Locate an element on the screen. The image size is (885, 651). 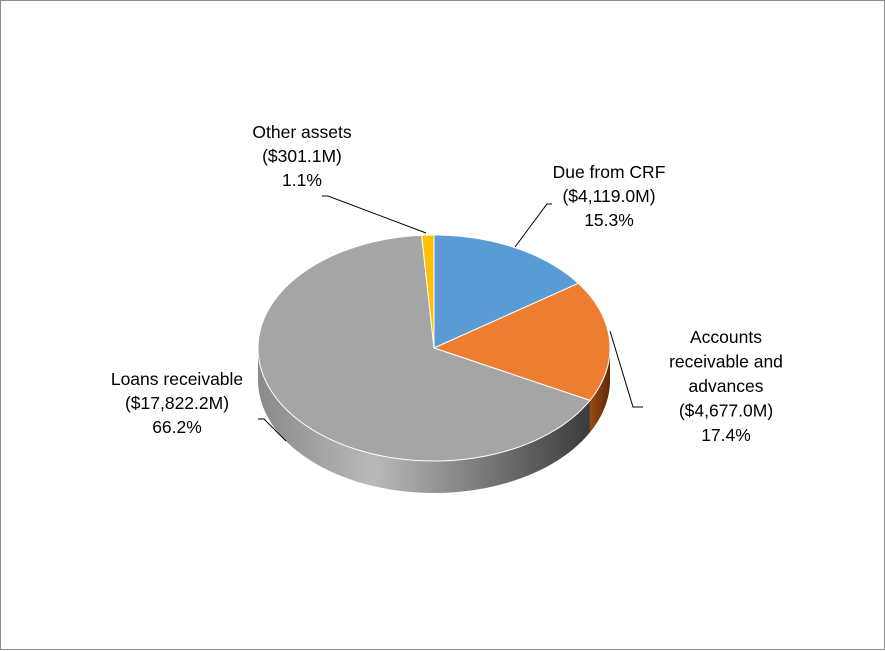
data-label-line: 66.2% is located at coordinates (177, 427).